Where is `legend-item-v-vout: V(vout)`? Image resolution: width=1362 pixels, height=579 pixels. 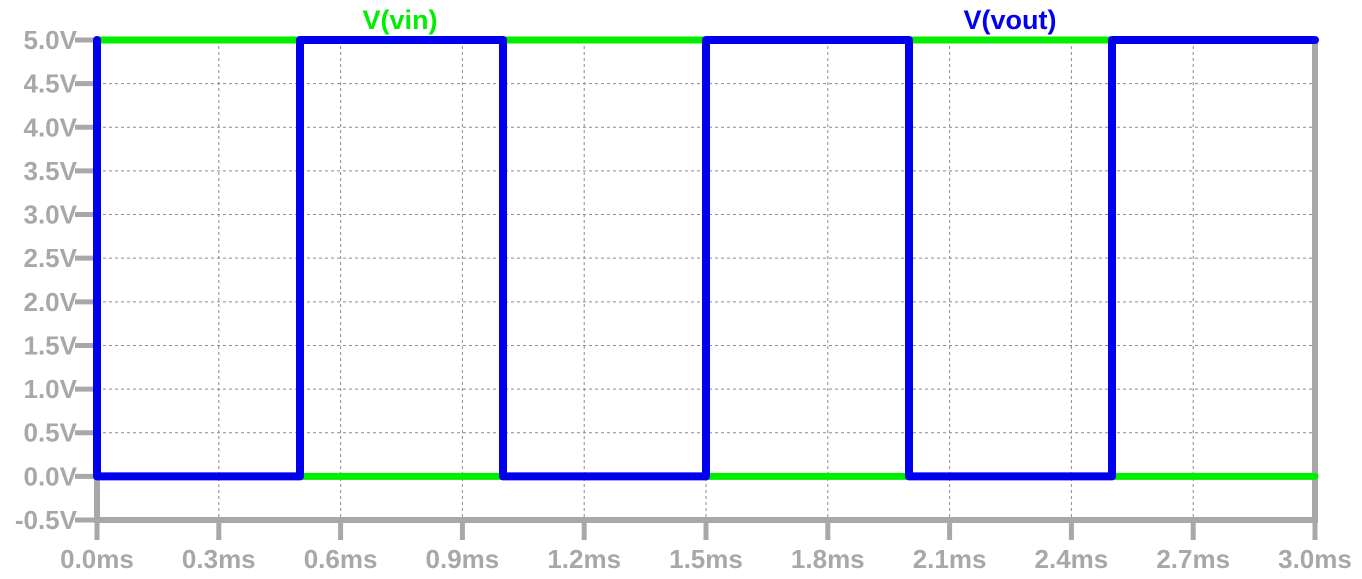
legend-item-v-vout: V(vout) is located at coordinates (1010, 20).